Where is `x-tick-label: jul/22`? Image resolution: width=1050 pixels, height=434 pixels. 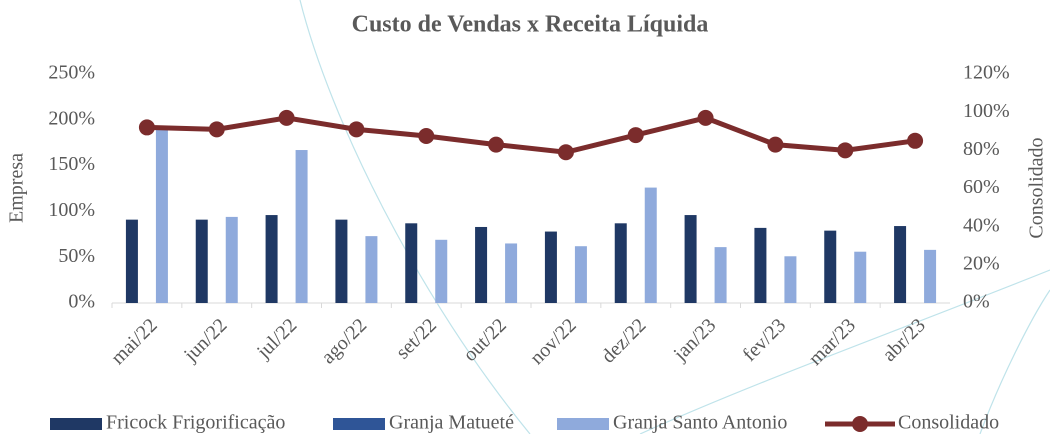
x-tick-label: jul/22 is located at coordinates (276, 338).